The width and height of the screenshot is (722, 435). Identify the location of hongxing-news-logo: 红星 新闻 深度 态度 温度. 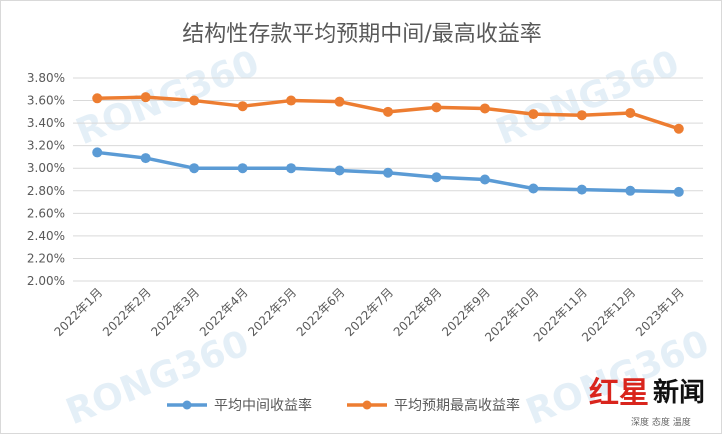
(647, 402).